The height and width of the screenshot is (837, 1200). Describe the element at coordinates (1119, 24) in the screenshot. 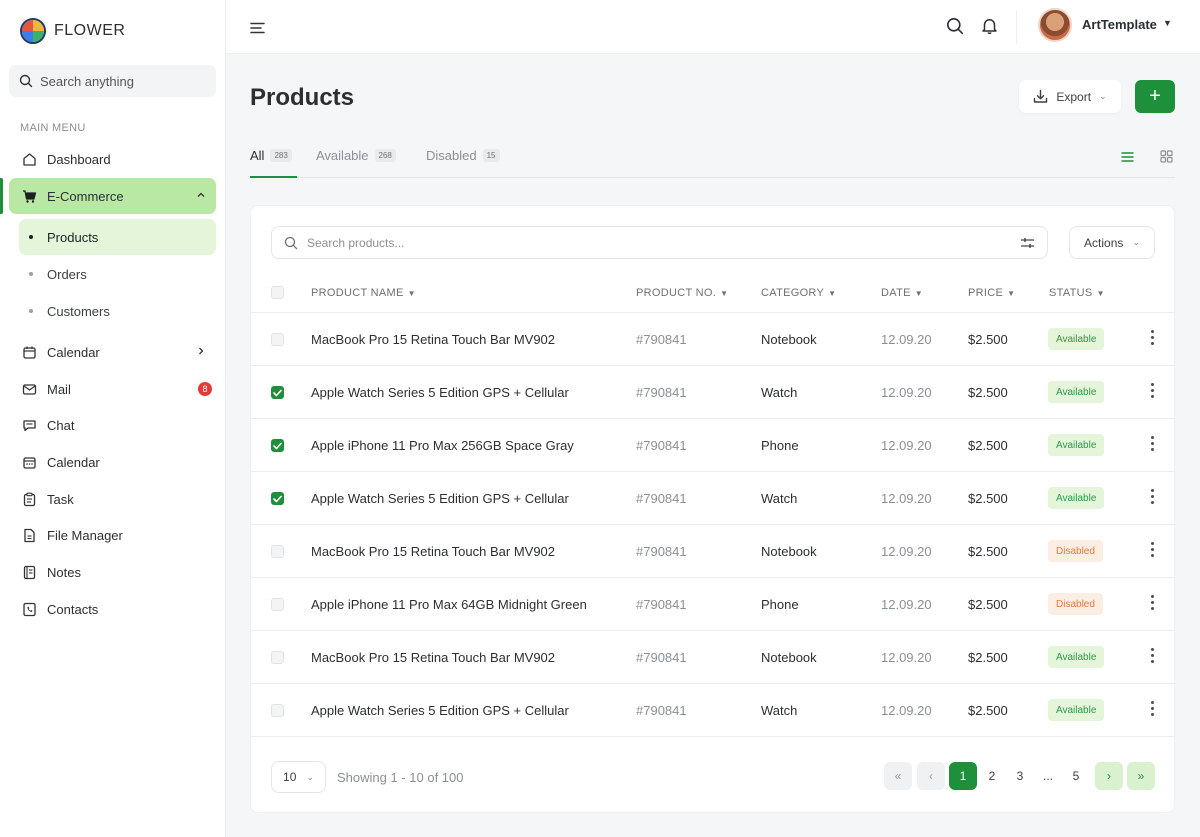

I see `username: ArtTemplate` at that location.